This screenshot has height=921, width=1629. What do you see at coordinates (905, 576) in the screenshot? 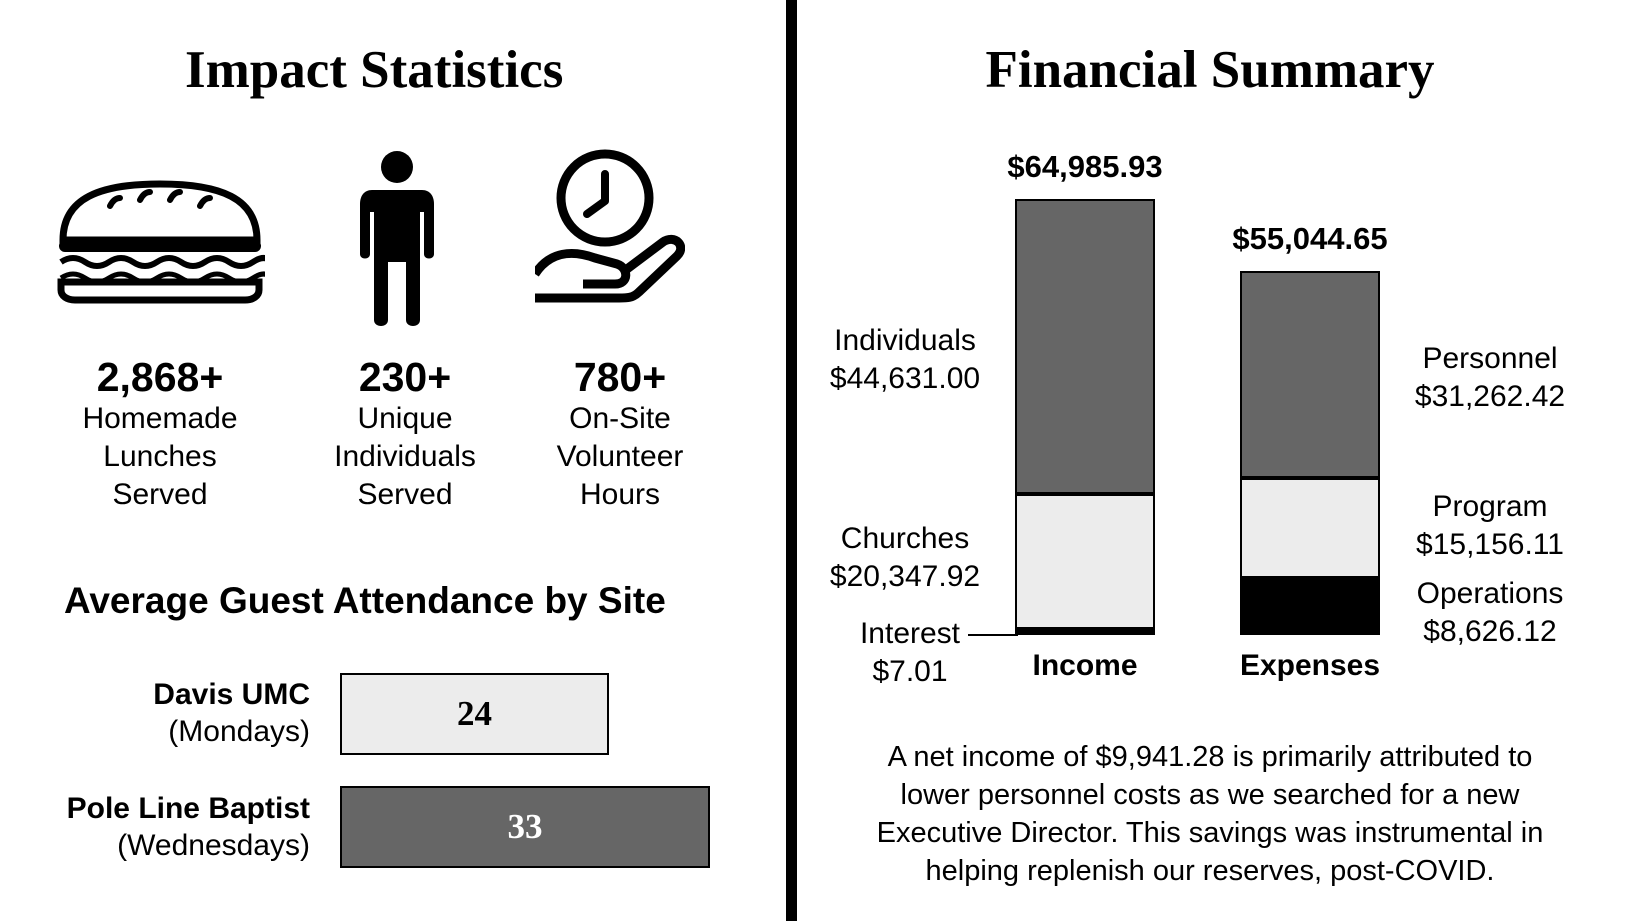
I see `segment-value: $20,347.92` at bounding box center [905, 576].